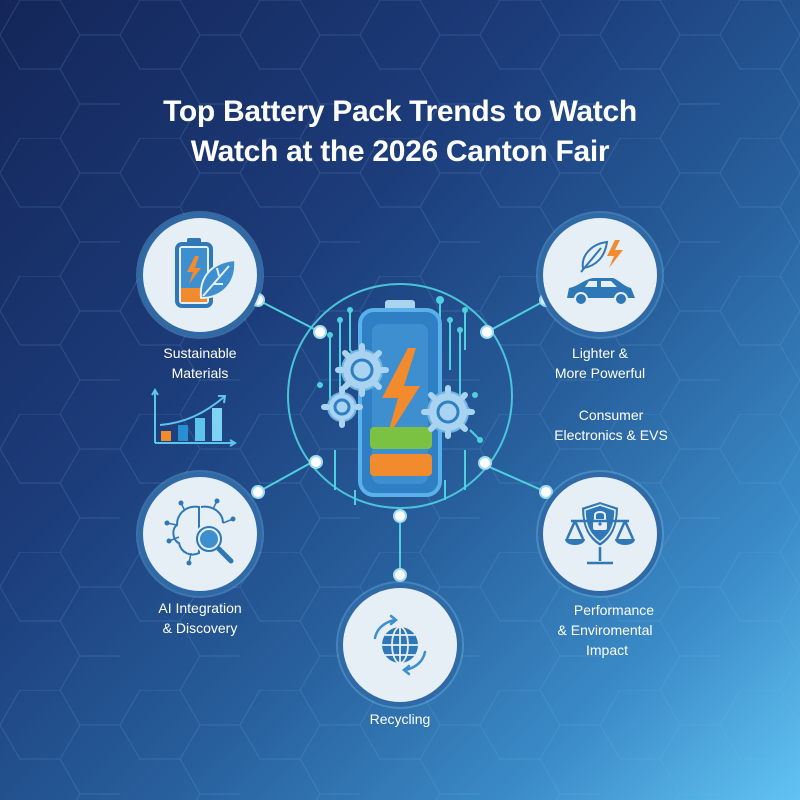 The image size is (800, 800). I want to click on brain-magnifier-icon, so click(200, 532).